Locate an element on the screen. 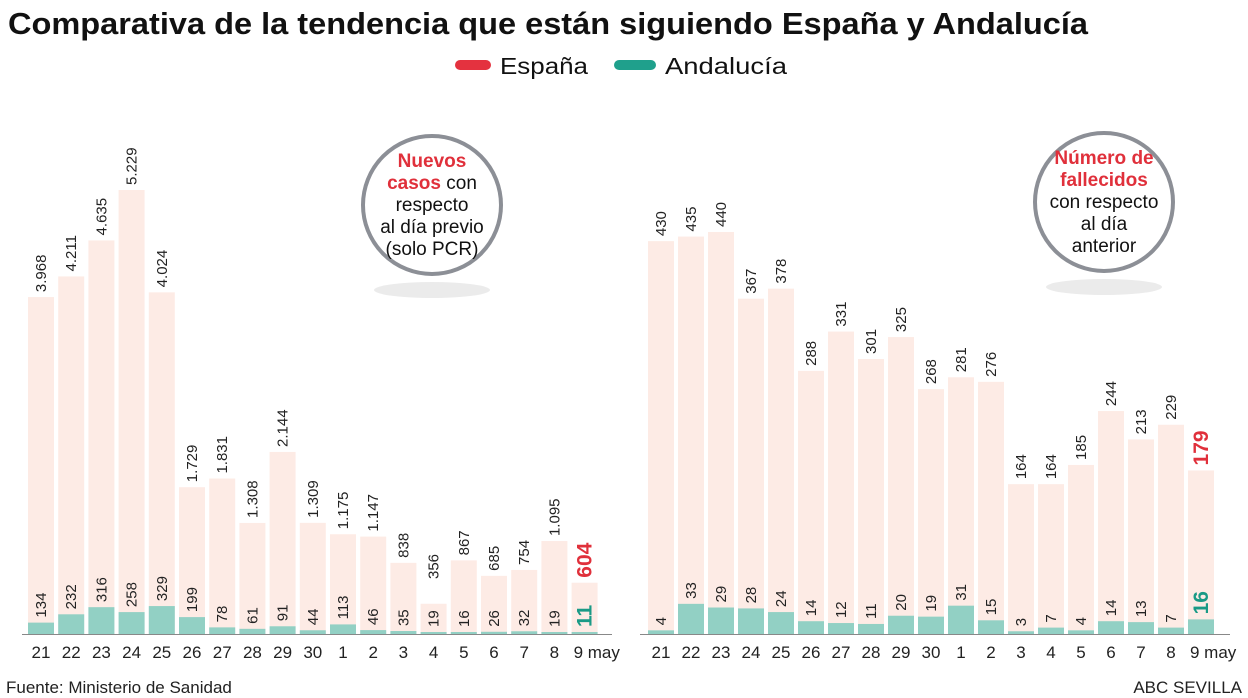 The height and width of the screenshot is (698, 1248). label-espana: 1.729 is located at coordinates (192, 464).